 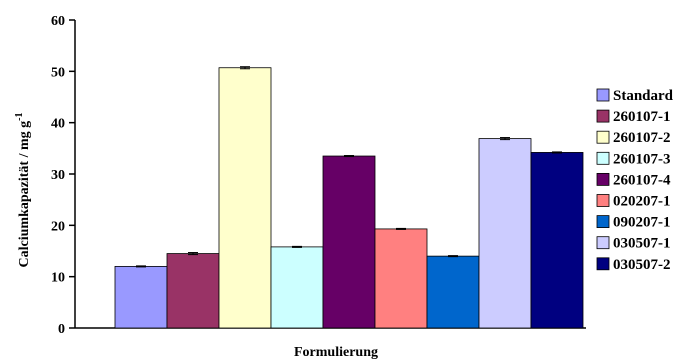 I want to click on y-tick-label: 20, so click(x=58, y=226).